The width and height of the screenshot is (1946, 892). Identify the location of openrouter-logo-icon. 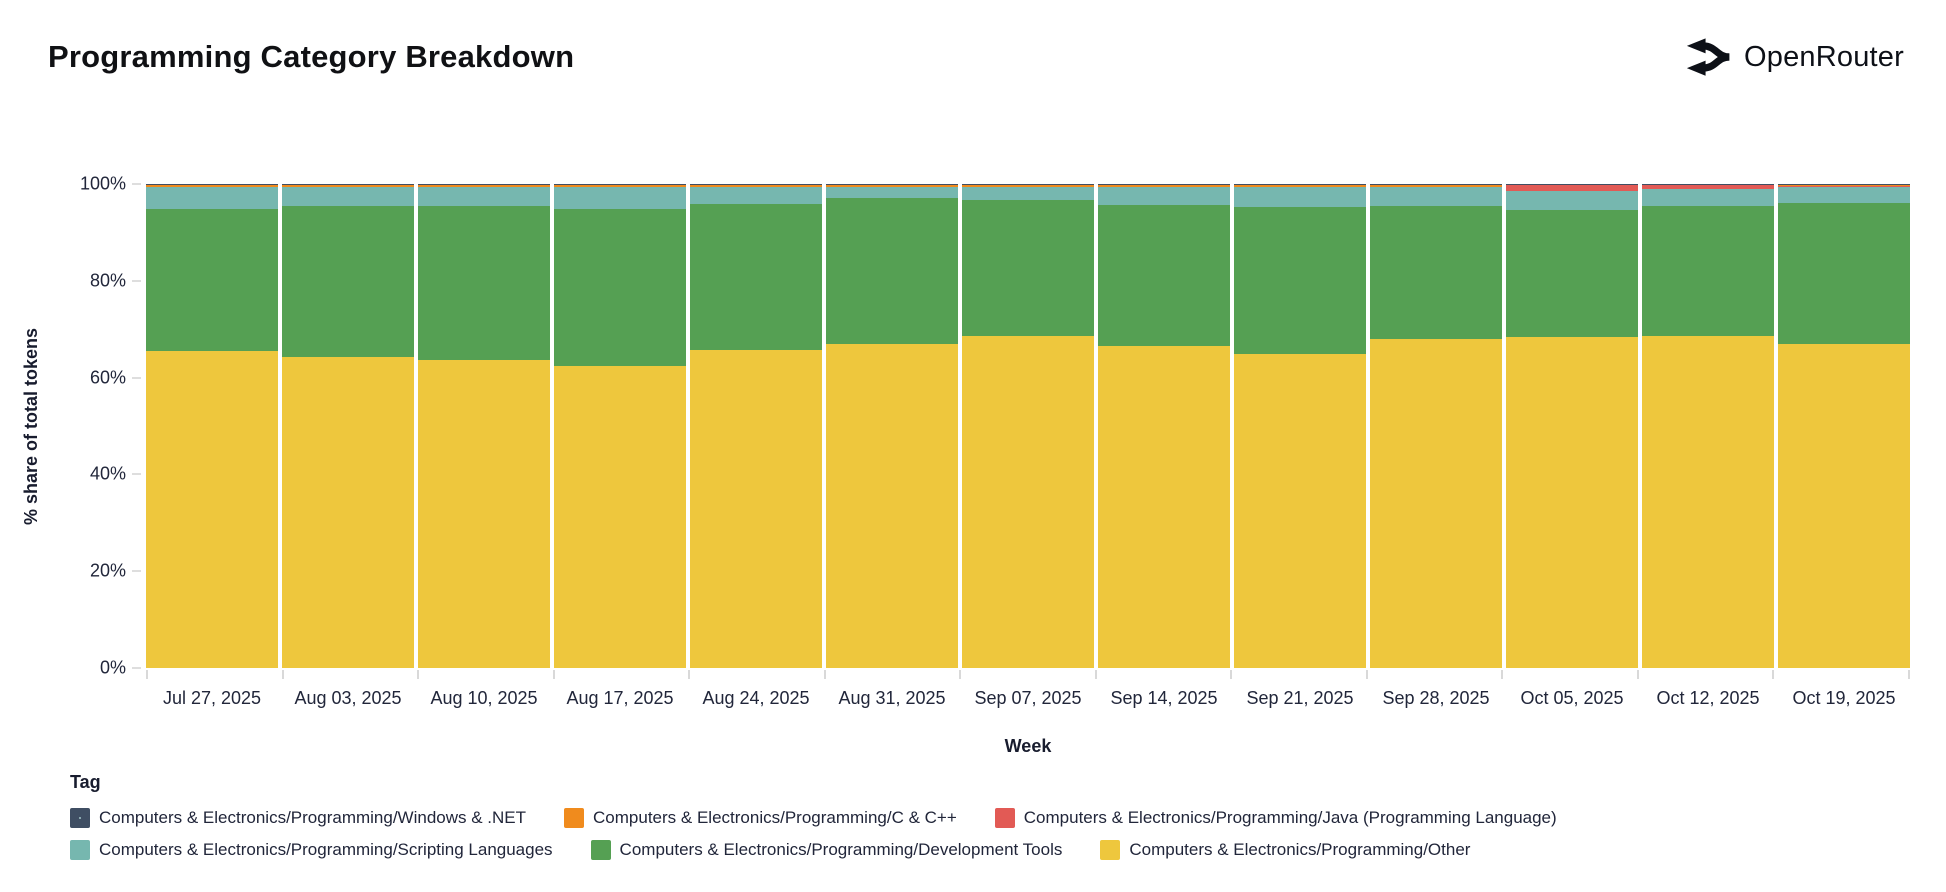
(1708, 57).